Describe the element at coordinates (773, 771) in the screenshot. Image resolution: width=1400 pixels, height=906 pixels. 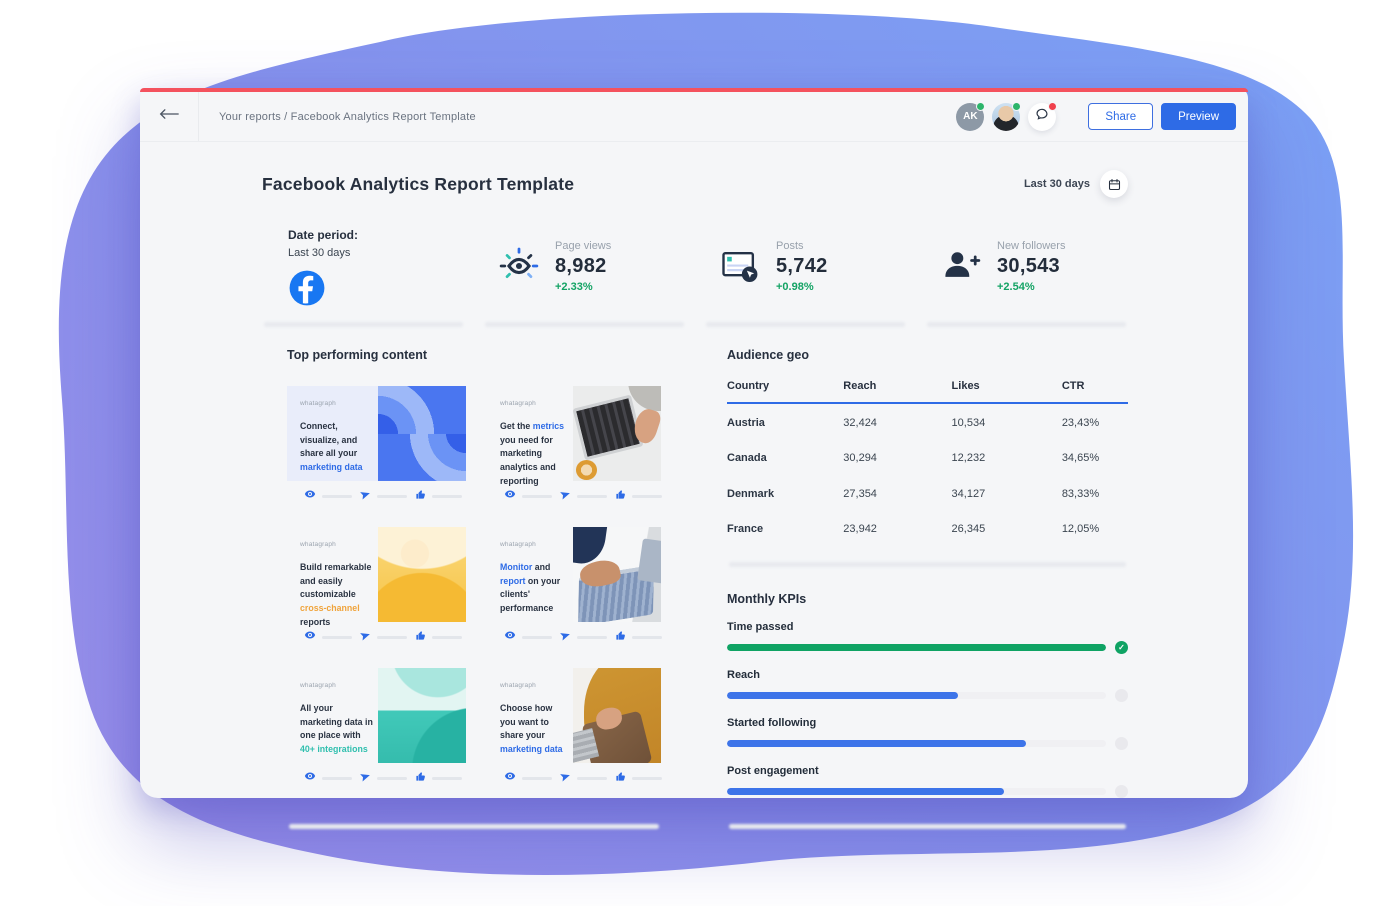
I see `kpi-label: Post engagement` at that location.